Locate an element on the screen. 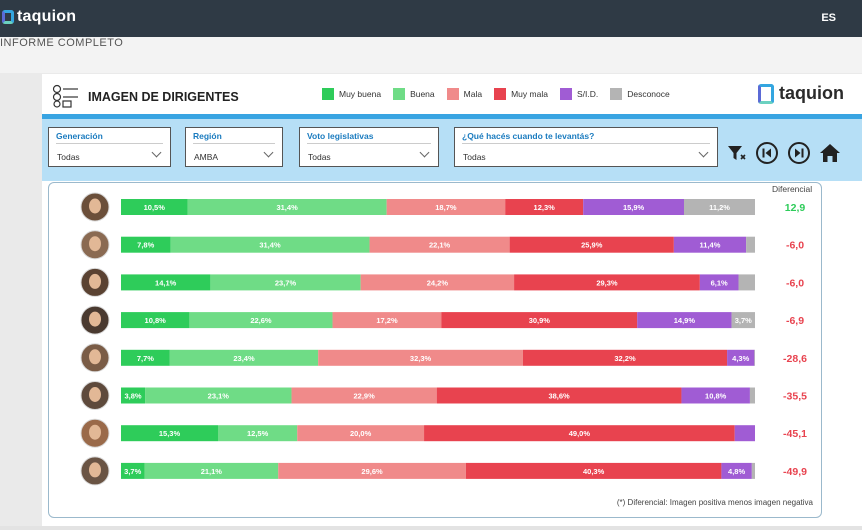 This screenshot has width=862, height=530. filter-value: Todas is located at coordinates (474, 157).